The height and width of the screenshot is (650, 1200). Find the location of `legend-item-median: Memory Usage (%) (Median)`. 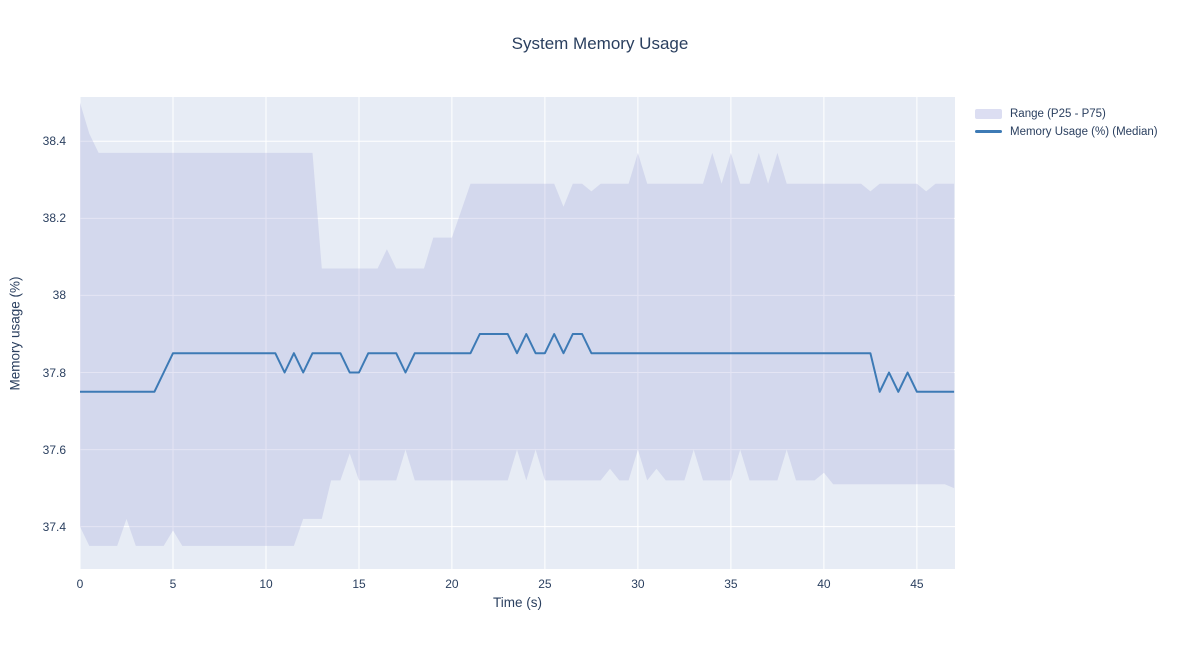

legend-item-median: Memory Usage (%) (Median) is located at coordinates (1066, 131).